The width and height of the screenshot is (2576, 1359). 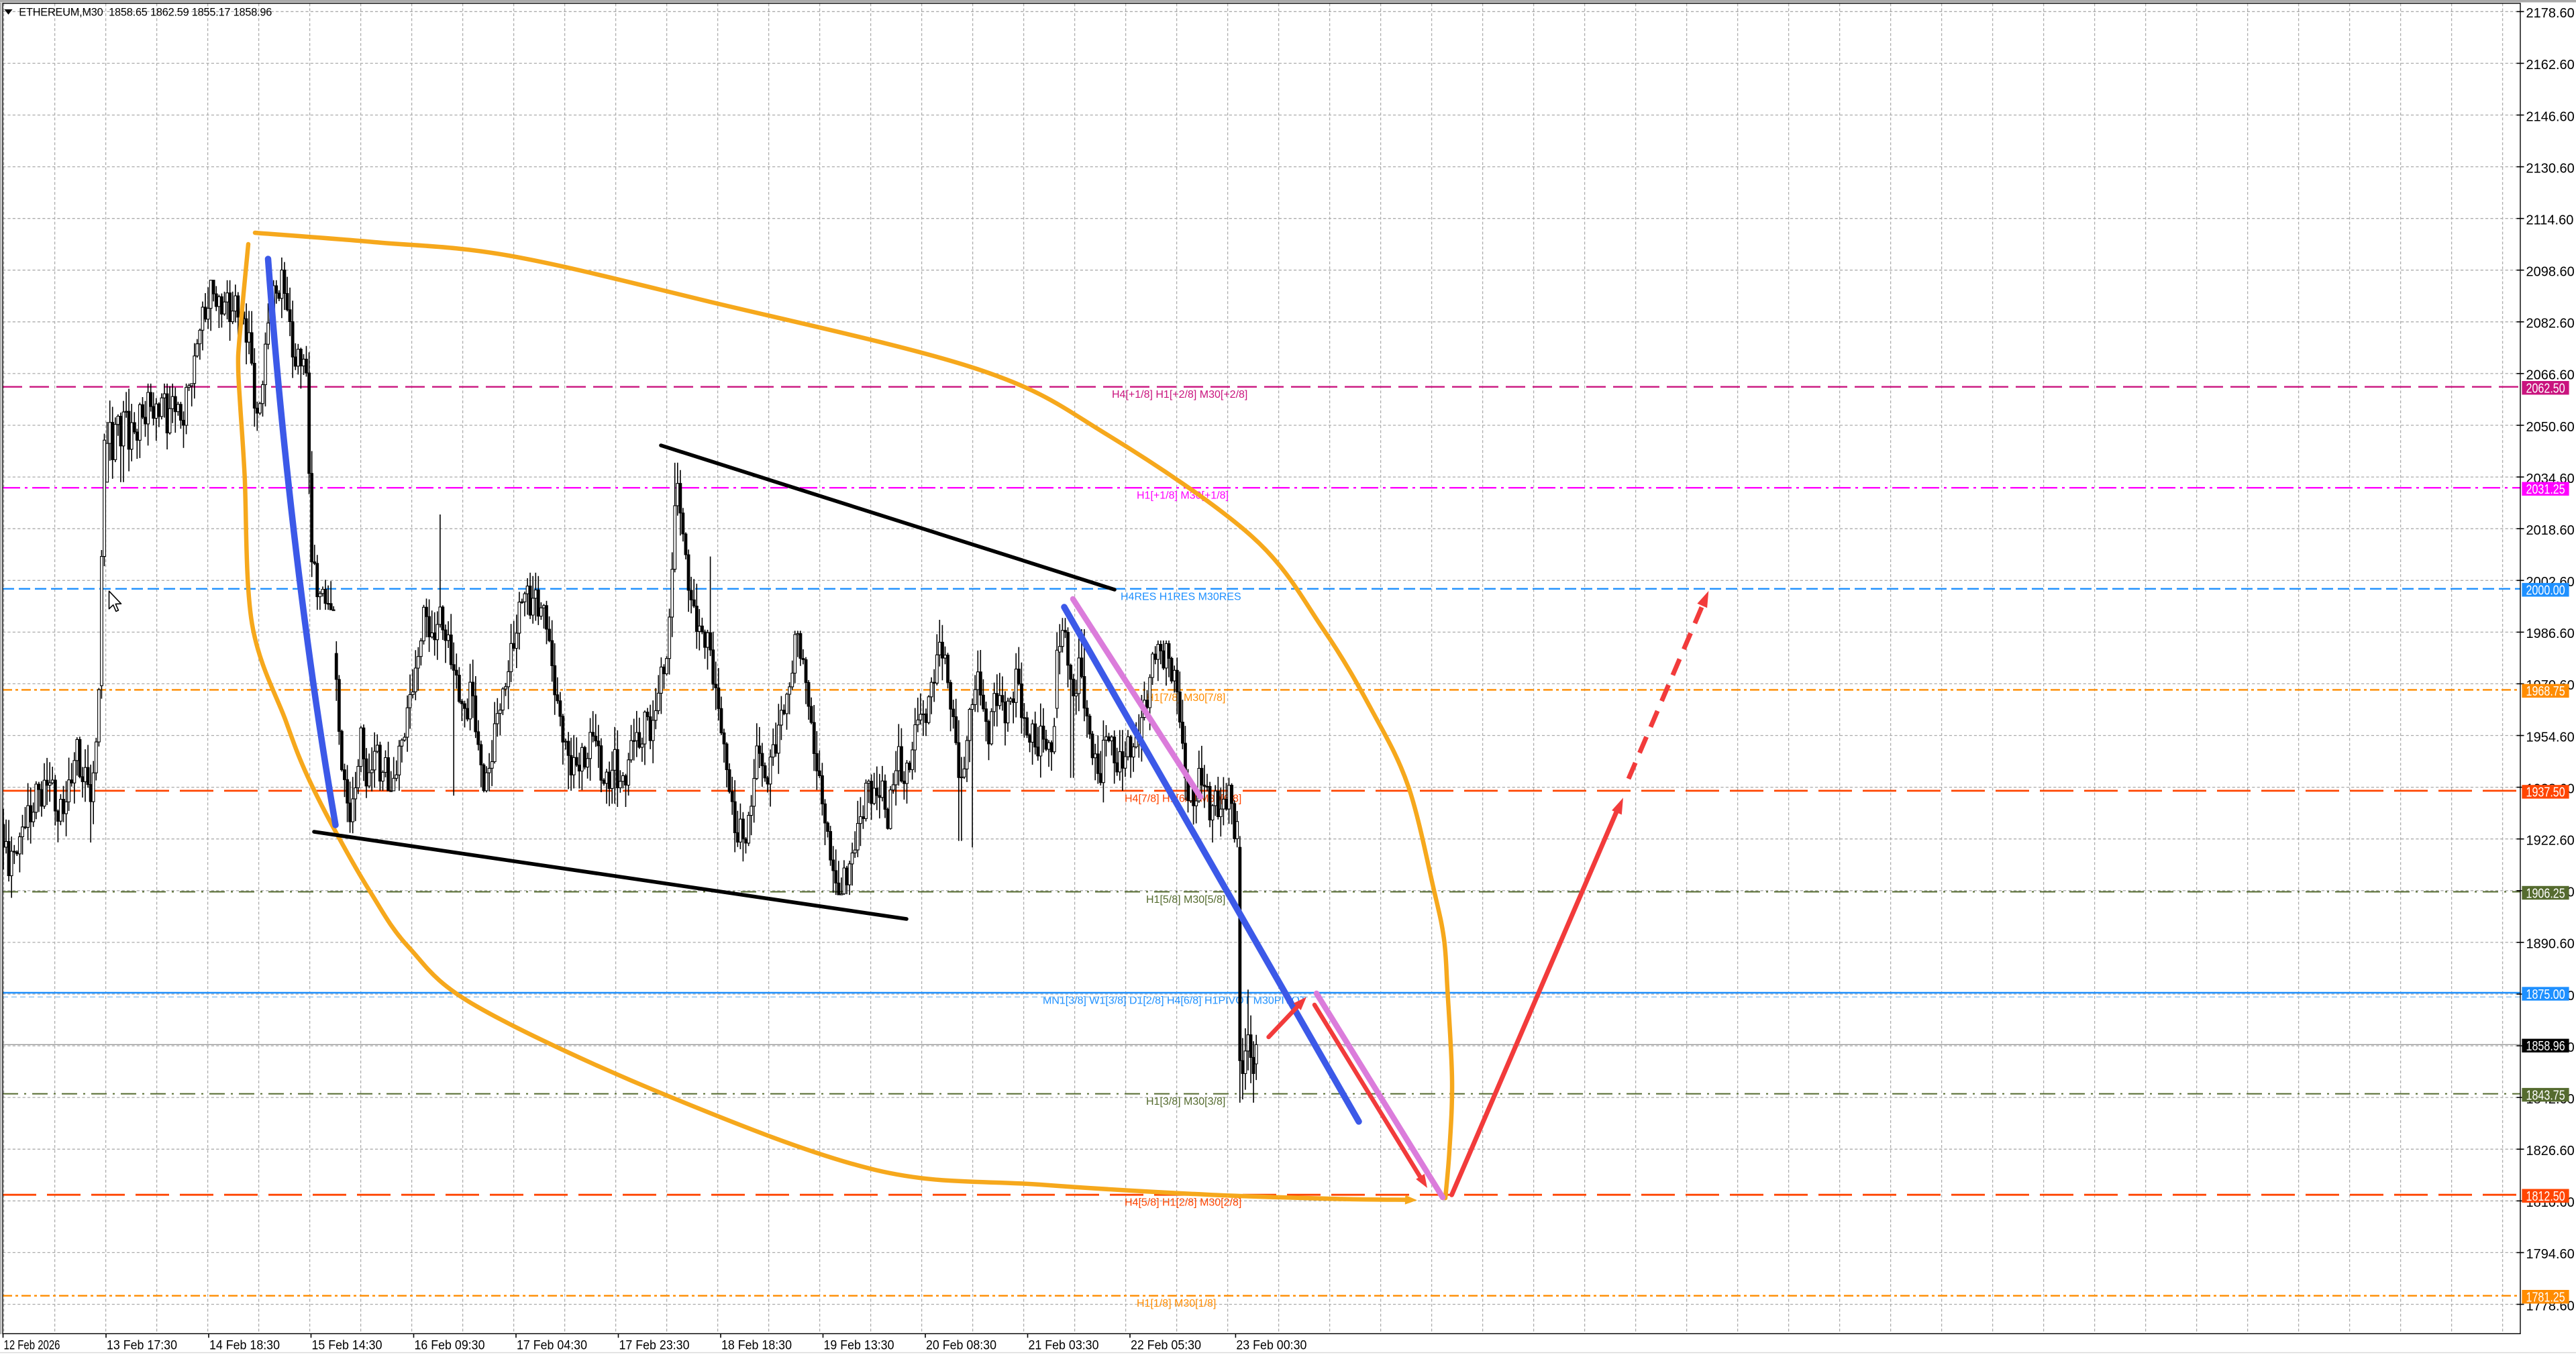 I want to click on svg-text: 17 Feb 23:30, so click(x=654, y=1345).